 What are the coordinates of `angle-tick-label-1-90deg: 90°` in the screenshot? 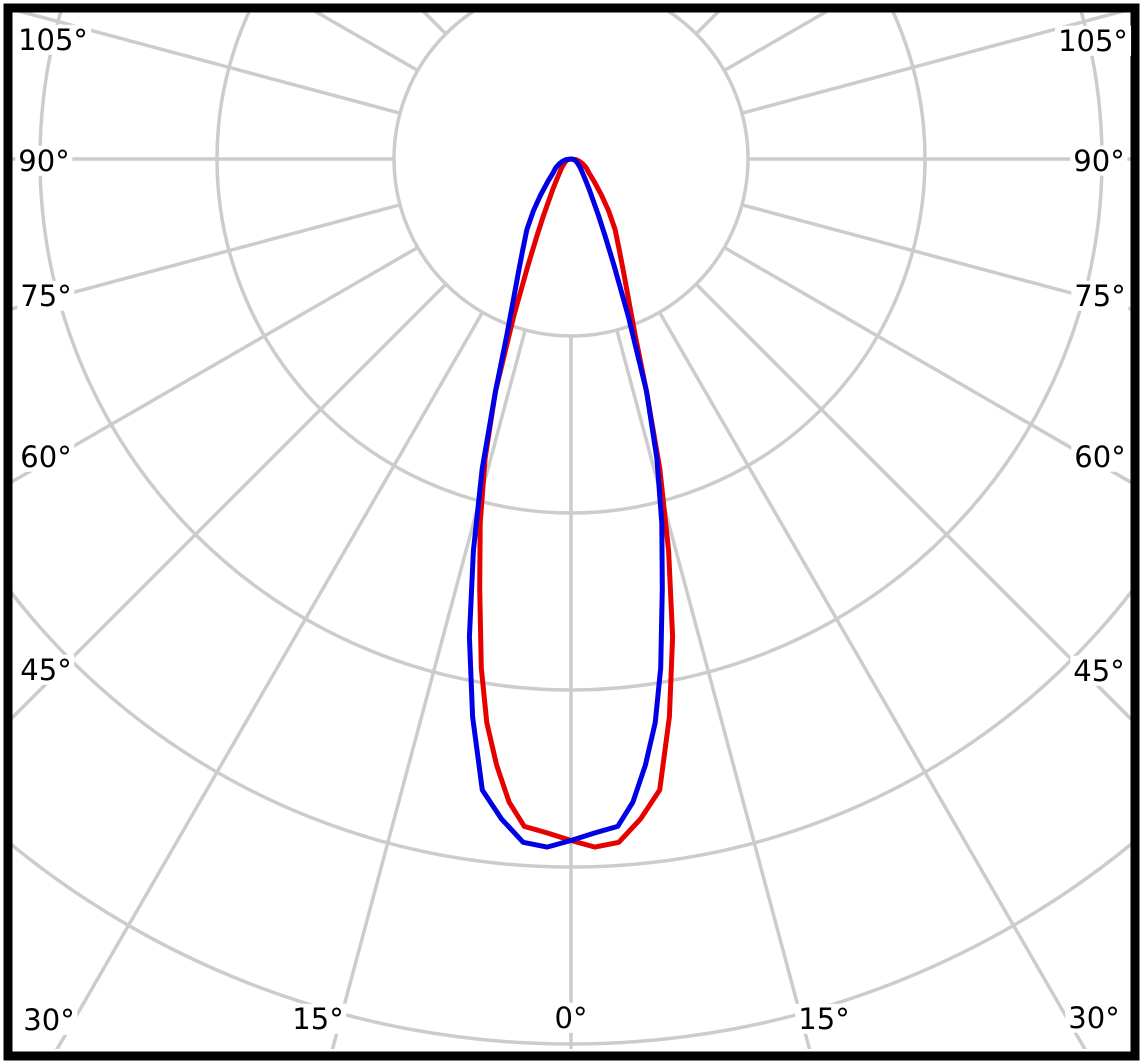 It's located at (44, 160).